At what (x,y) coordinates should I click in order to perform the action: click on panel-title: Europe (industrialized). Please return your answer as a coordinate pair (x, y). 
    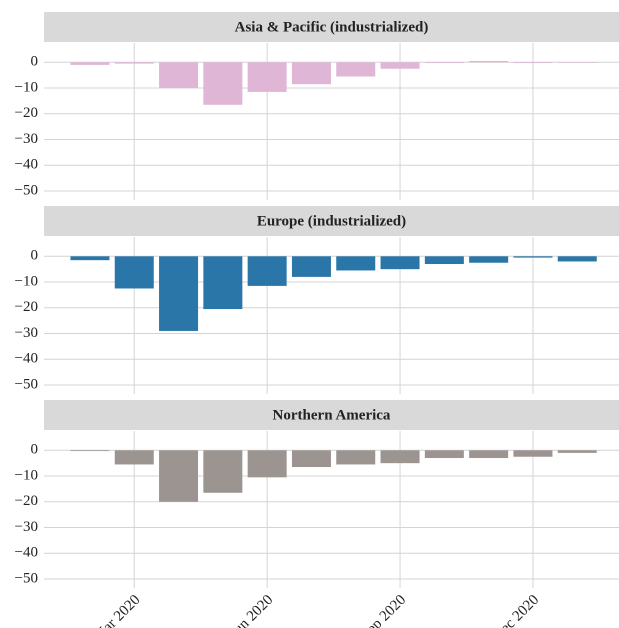
    Looking at the image, I should click on (331, 221).